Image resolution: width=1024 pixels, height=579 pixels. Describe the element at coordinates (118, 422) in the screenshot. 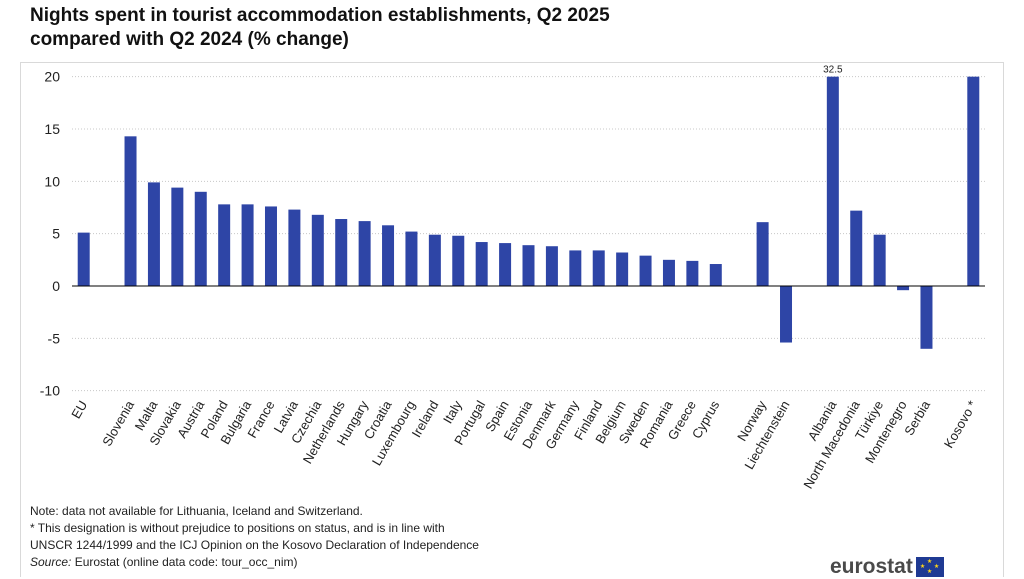

I see `x-tick-label: Slovenia` at that location.